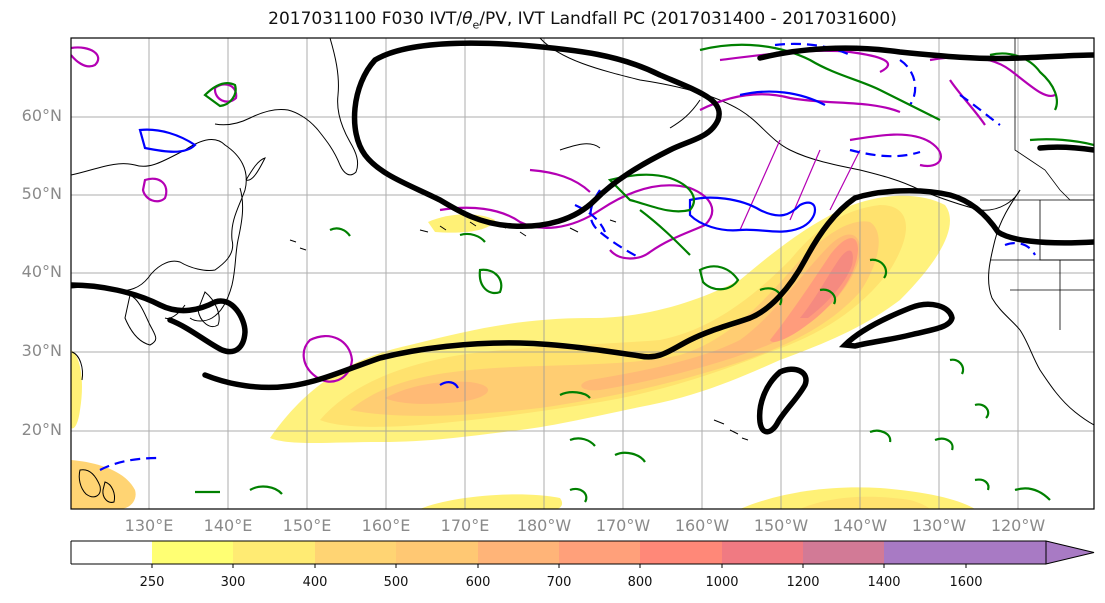  What do you see at coordinates (925, 53) in the screenshot?
I see `landfall-pc-contour-east` at bounding box center [925, 53].